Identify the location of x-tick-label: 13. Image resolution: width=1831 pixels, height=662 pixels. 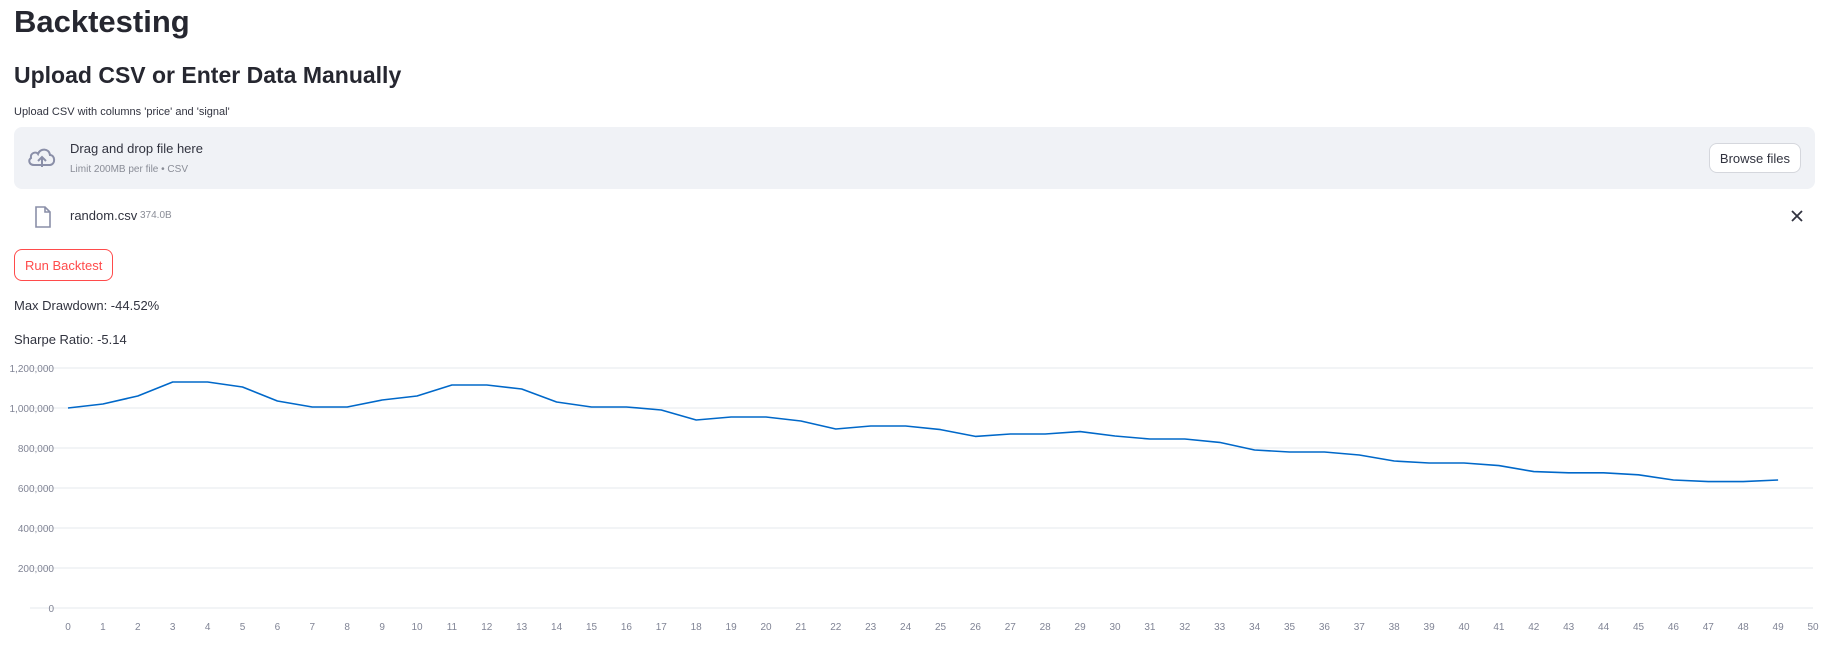
(522, 627).